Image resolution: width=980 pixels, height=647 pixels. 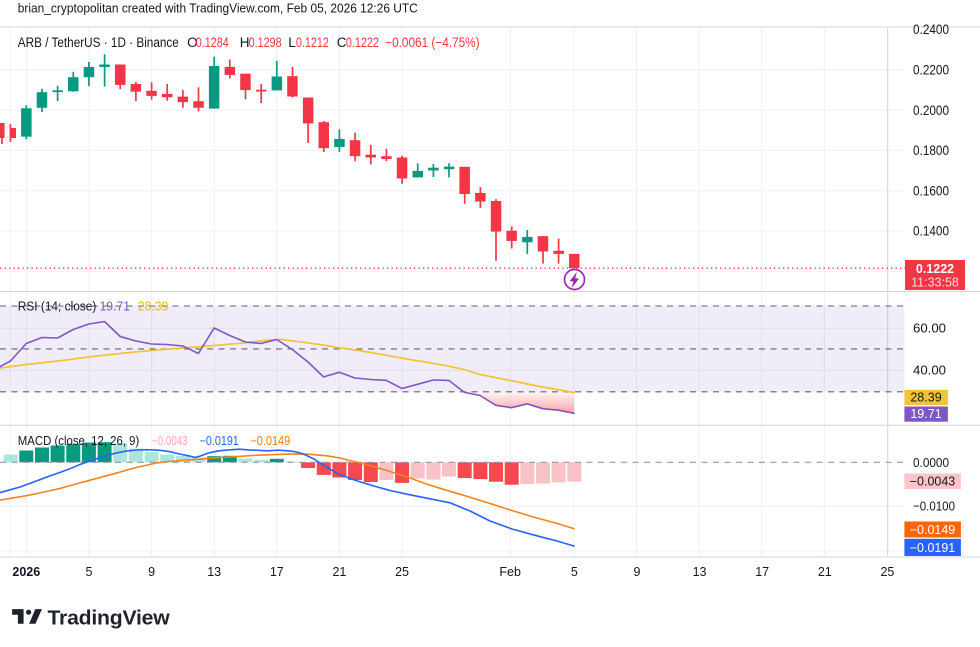 What do you see at coordinates (109, 619) in the screenshot?
I see `svg-text: TradingView` at bounding box center [109, 619].